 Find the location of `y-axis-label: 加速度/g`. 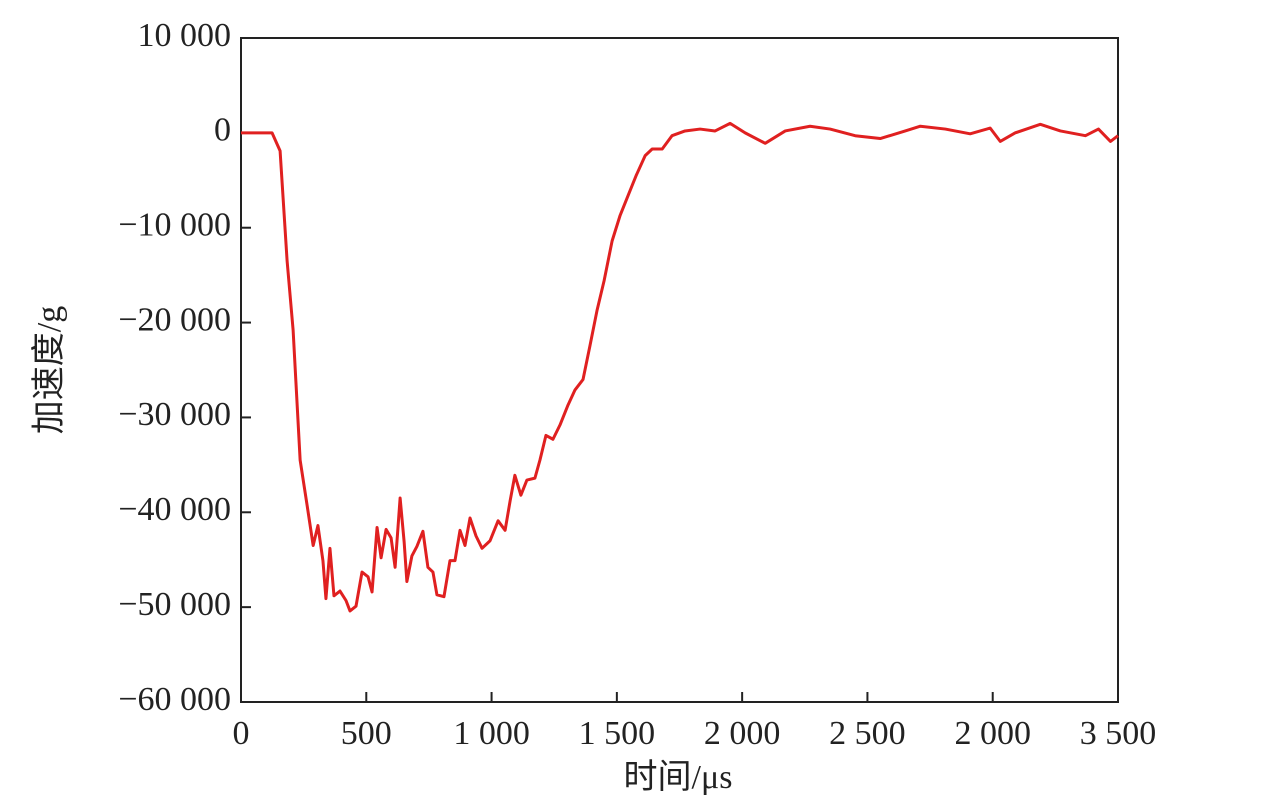

y-axis-label: 加速度/g is located at coordinates (49, 370).